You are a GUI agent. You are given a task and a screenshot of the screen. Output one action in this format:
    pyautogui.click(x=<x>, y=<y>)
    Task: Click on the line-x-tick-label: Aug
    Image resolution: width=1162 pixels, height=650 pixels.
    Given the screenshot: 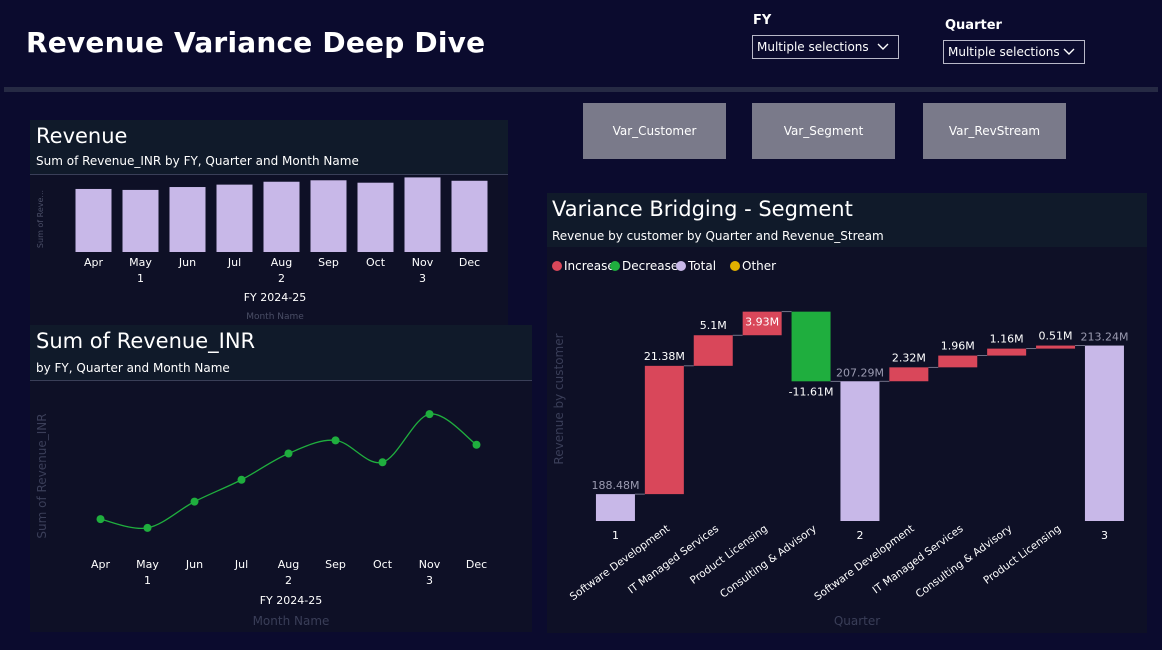 What is the action you would take?
    pyautogui.click(x=288, y=564)
    